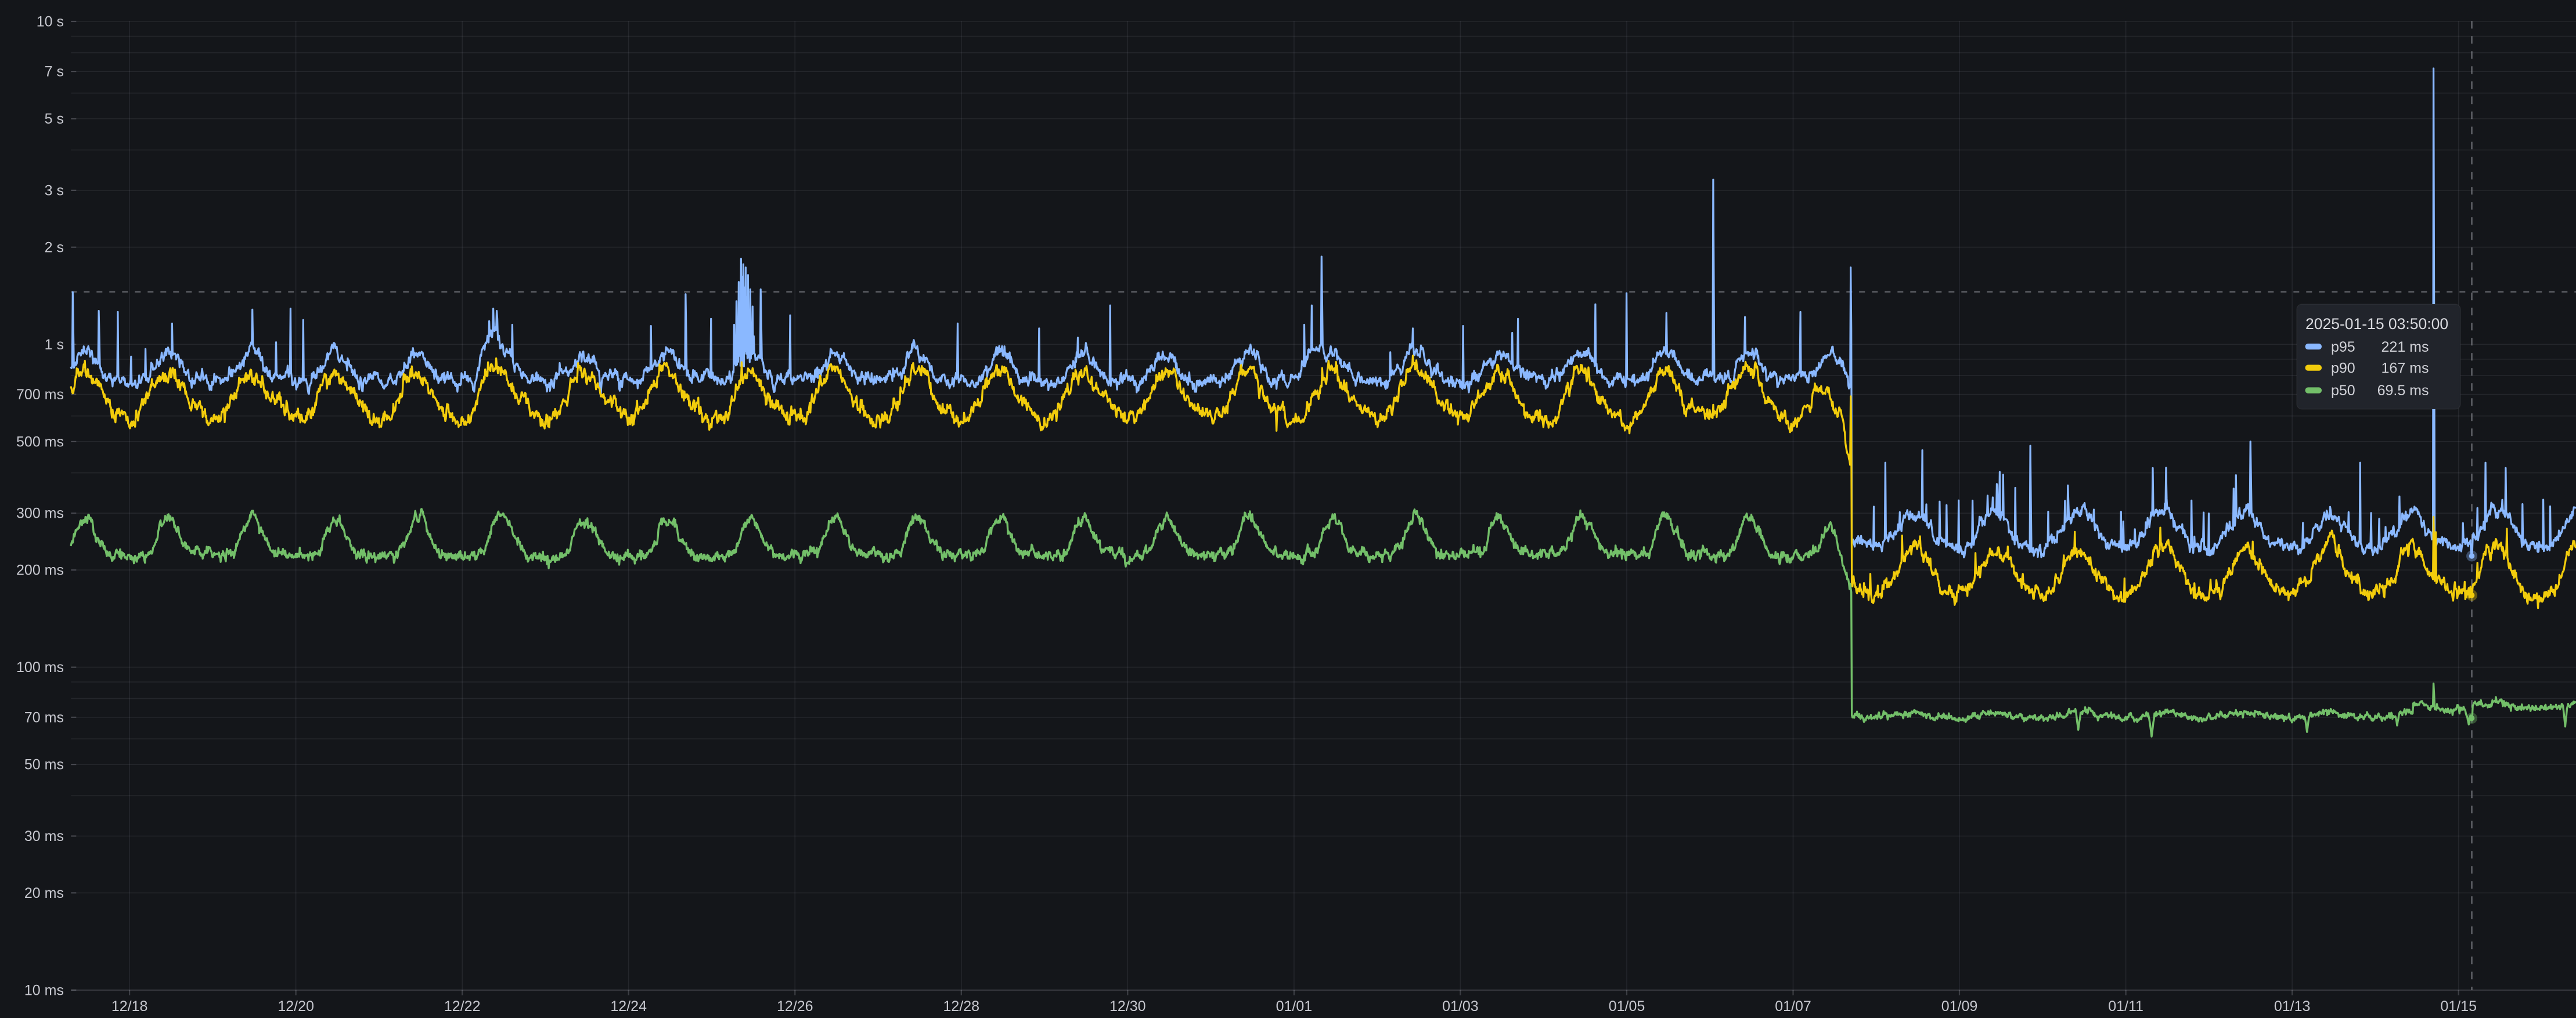 This screenshot has height=1018, width=2576. I want to click on svg-text: 12/18, so click(129, 1007).